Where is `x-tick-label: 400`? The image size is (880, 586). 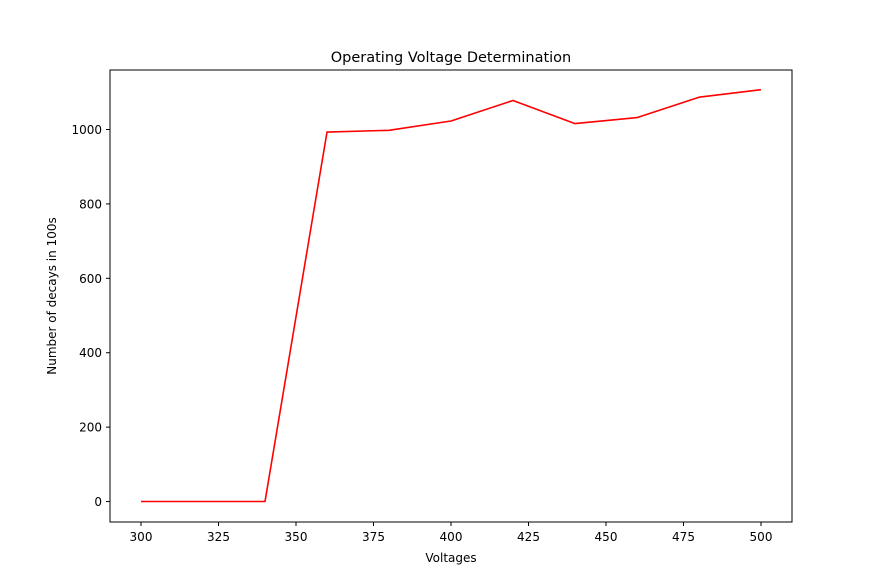 x-tick-label: 400 is located at coordinates (451, 537).